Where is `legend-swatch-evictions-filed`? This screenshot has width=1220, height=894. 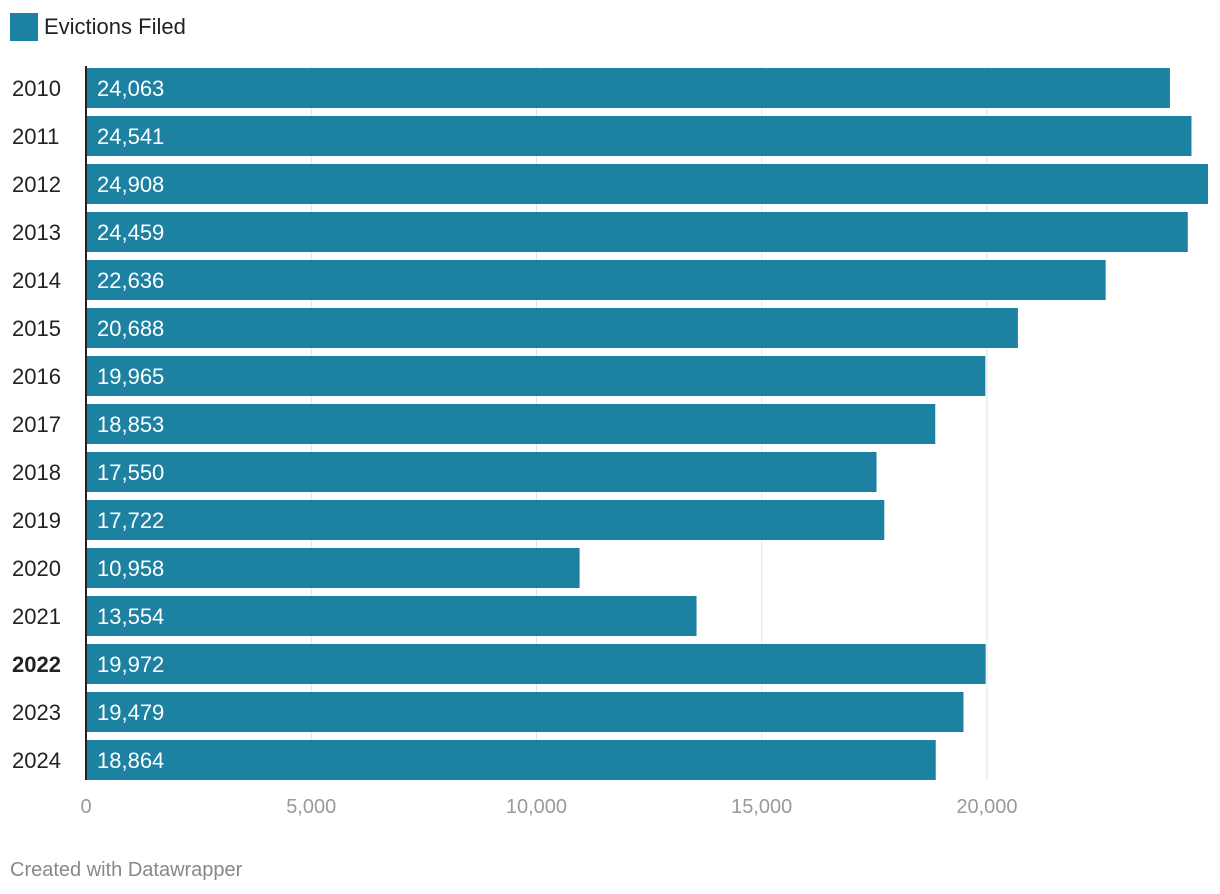 legend-swatch-evictions-filed is located at coordinates (24, 27).